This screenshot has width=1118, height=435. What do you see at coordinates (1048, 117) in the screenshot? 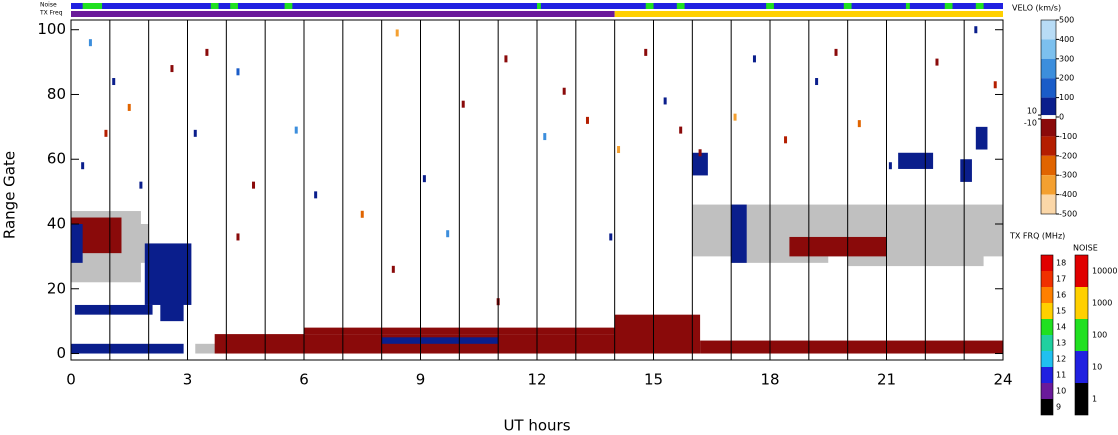
I see `velo-zero-band` at bounding box center [1048, 117].